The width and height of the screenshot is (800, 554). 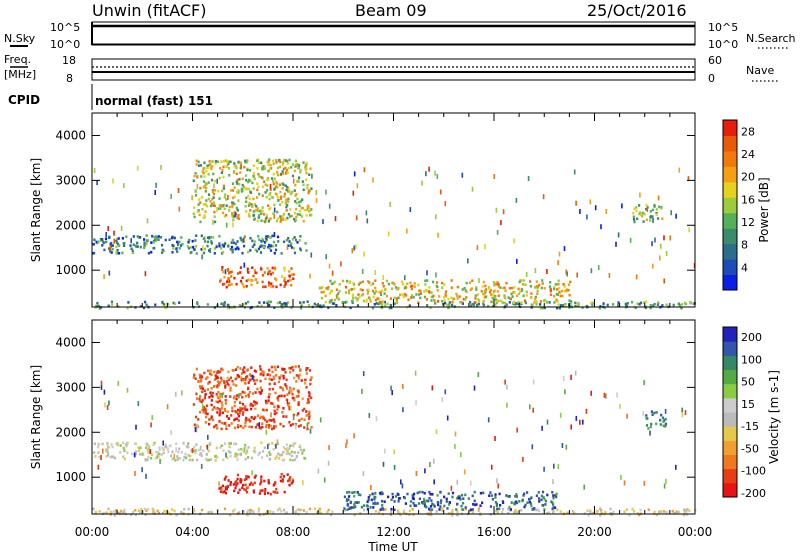 What do you see at coordinates (65, 44) in the screenshot?
I see `sky-tick-low: 10^0` at bounding box center [65, 44].